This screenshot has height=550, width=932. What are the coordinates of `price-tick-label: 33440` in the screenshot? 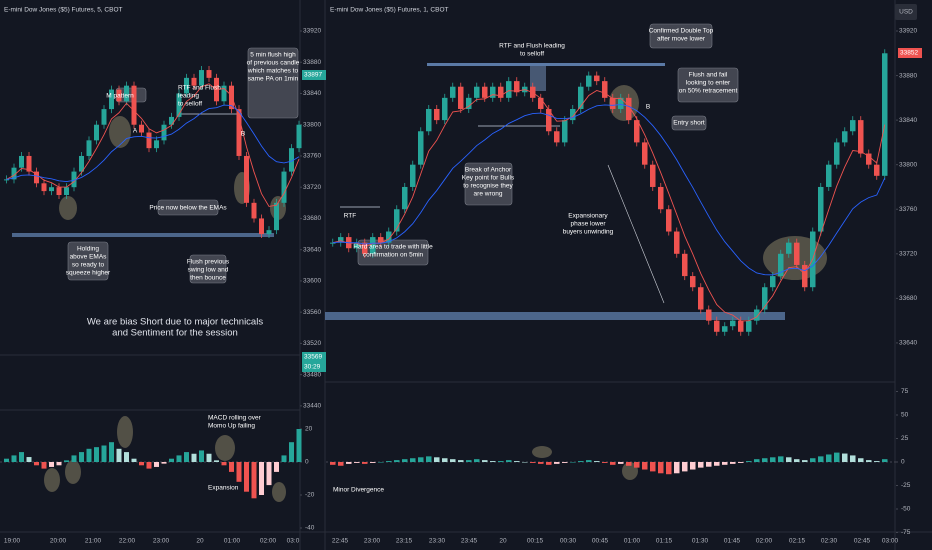 It's located at (312, 406).